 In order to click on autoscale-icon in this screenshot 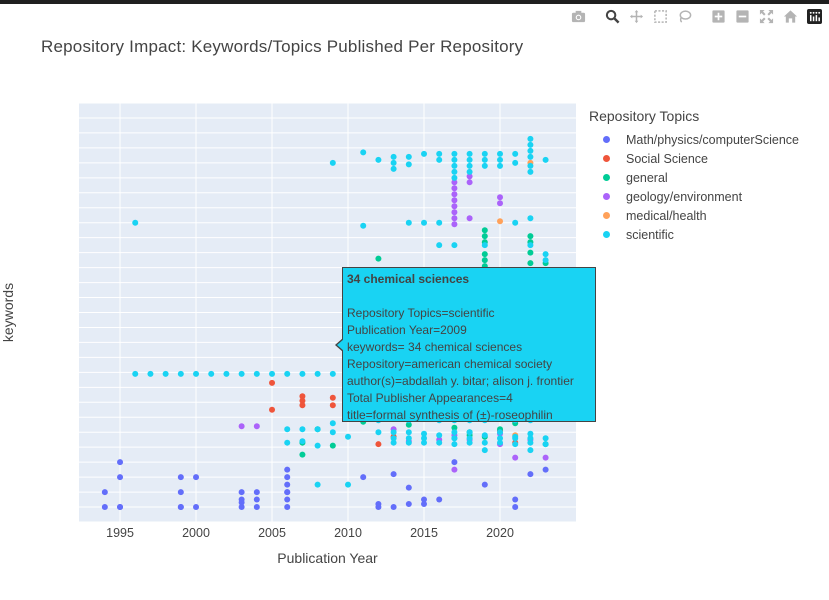, I will do `click(766, 16)`.